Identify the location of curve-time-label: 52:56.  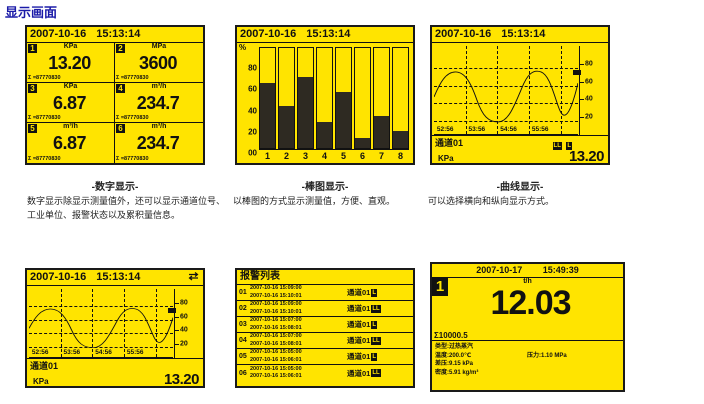
(40, 352).